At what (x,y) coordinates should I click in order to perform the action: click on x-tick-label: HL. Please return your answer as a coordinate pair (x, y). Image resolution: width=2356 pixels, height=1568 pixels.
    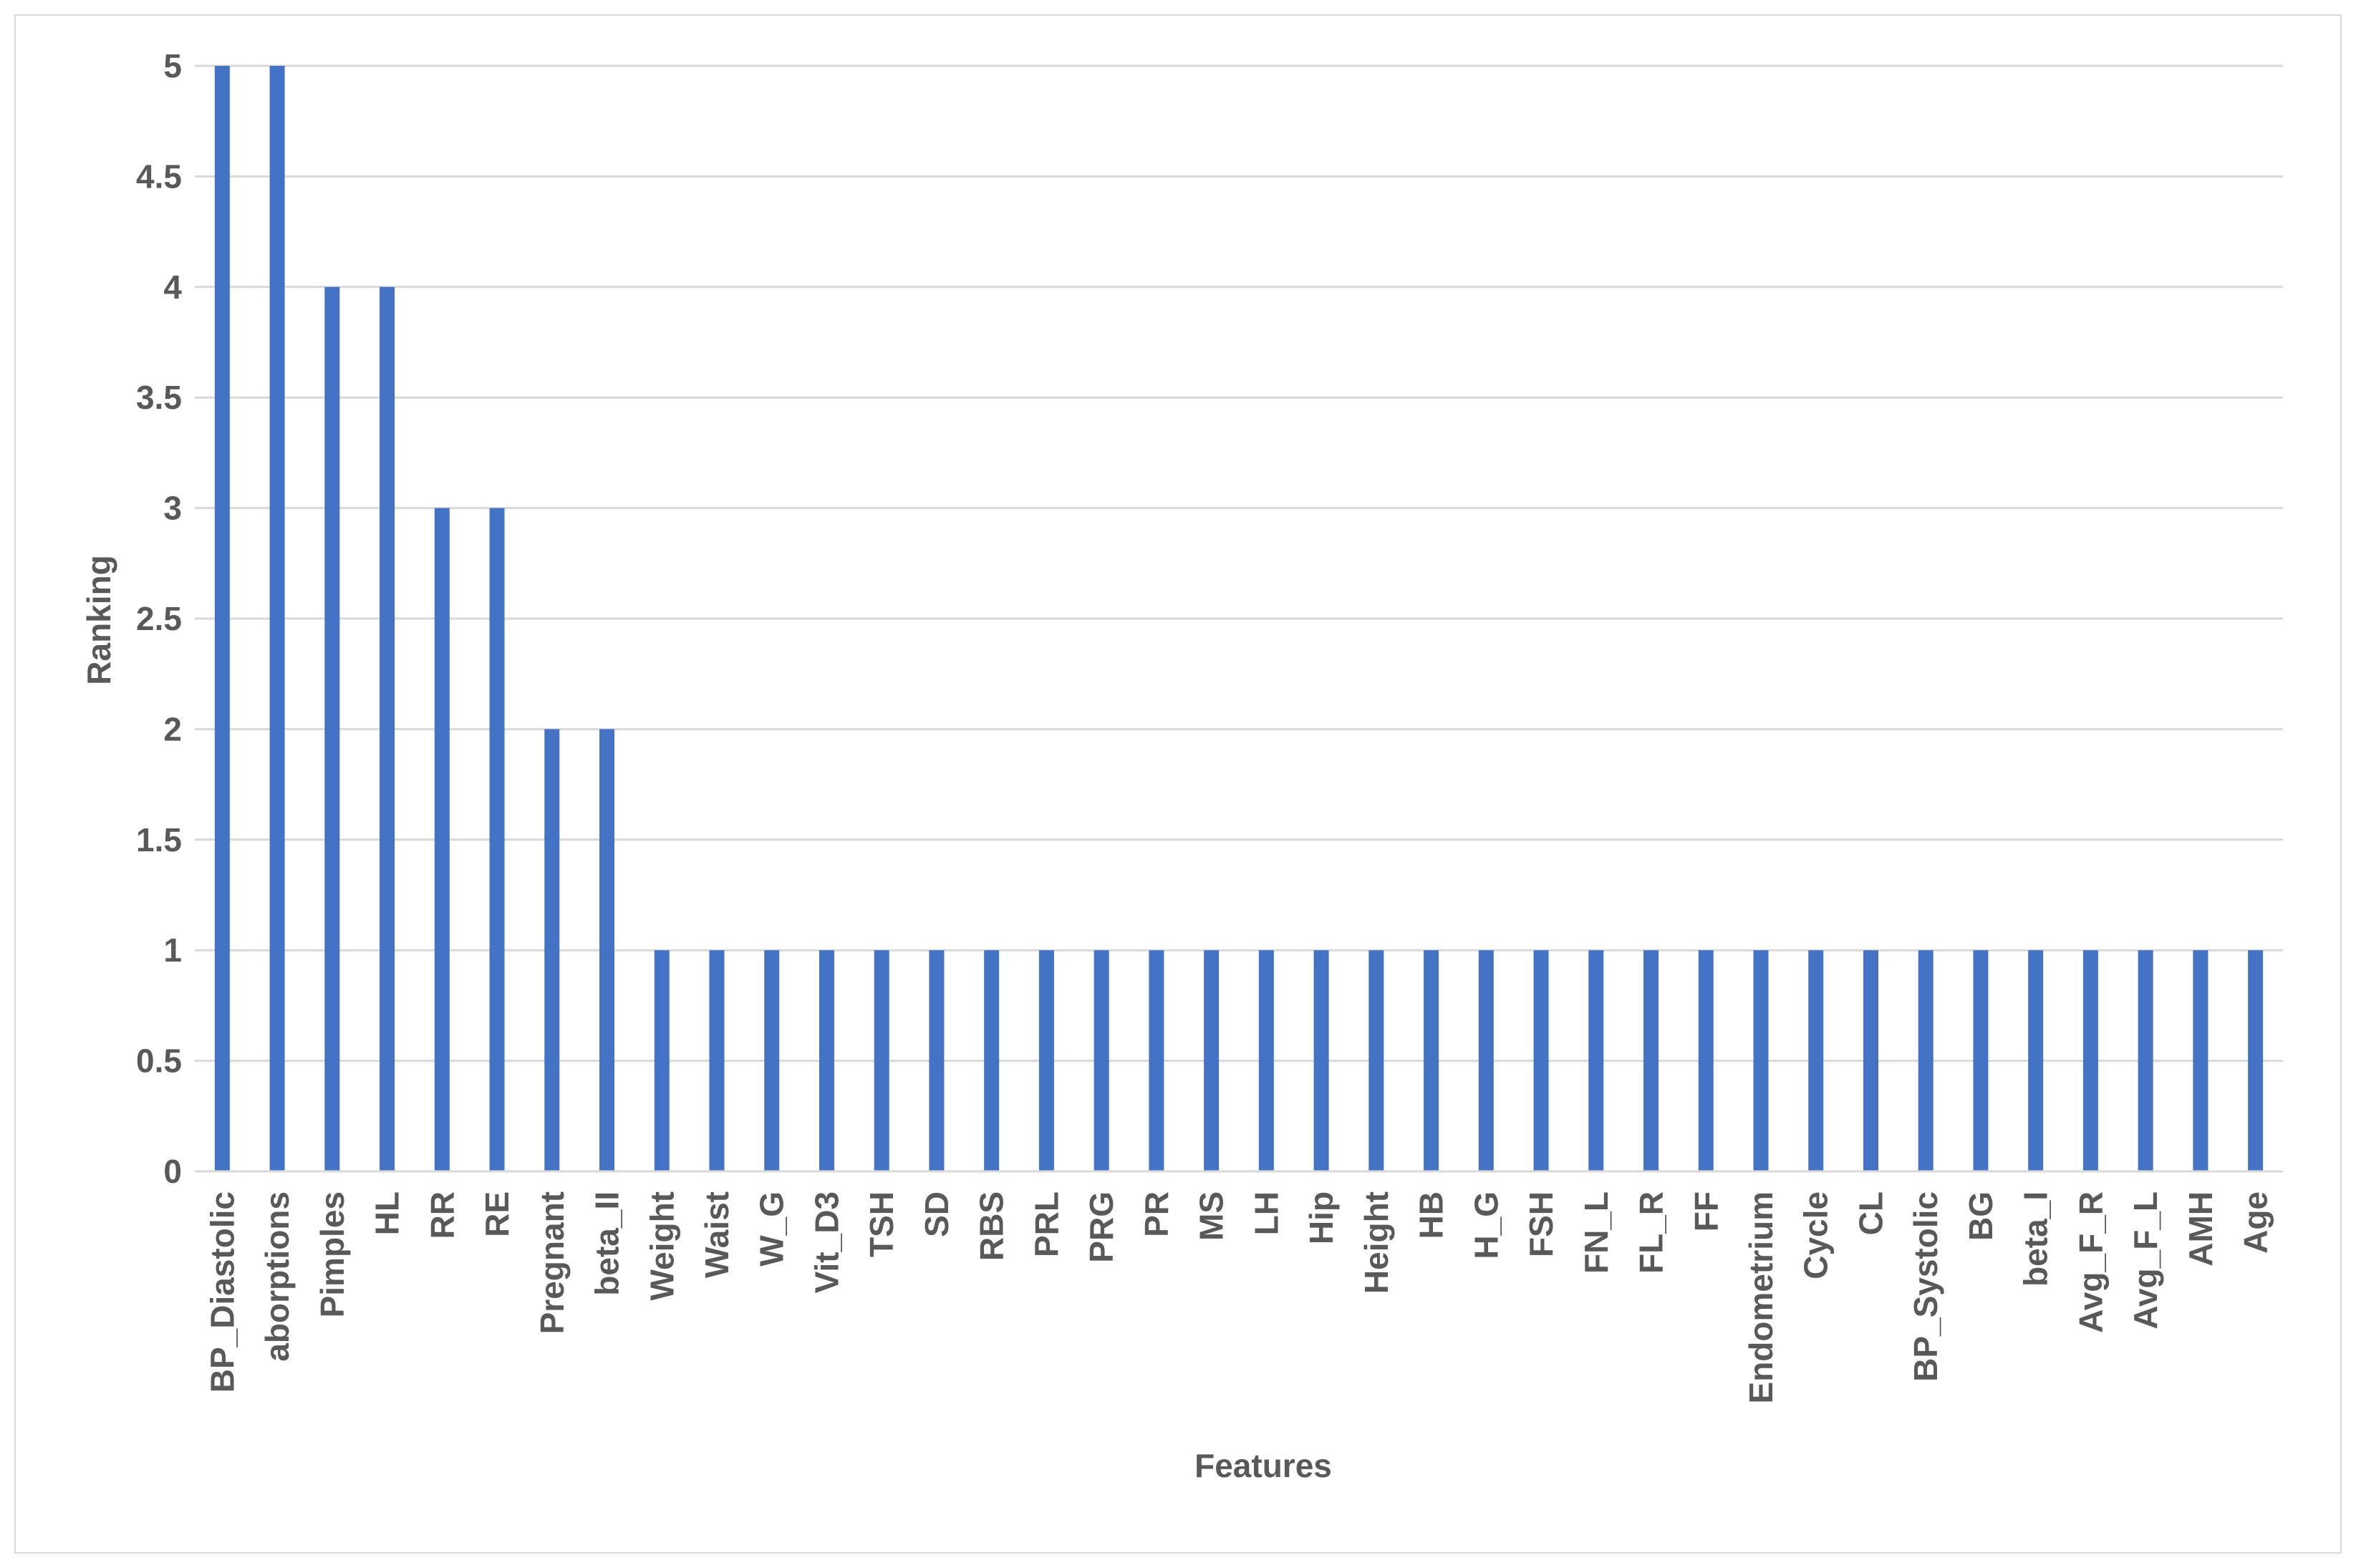
    Looking at the image, I should click on (387, 1213).